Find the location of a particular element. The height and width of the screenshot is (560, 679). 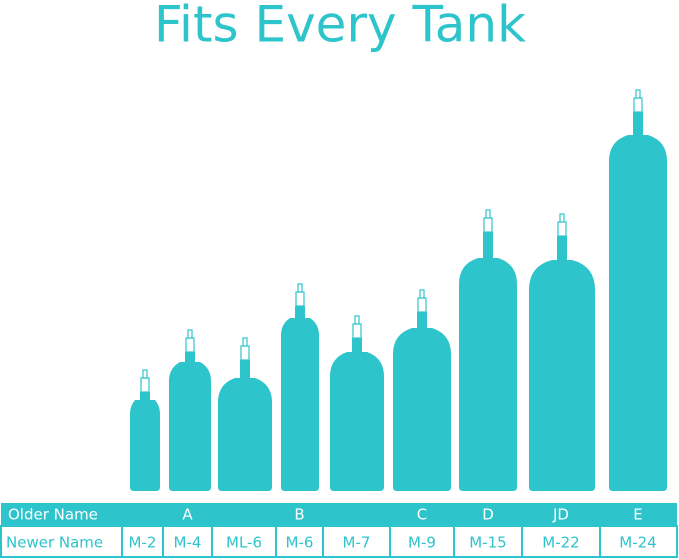

newer-name: M-24 is located at coordinates (637, 543).